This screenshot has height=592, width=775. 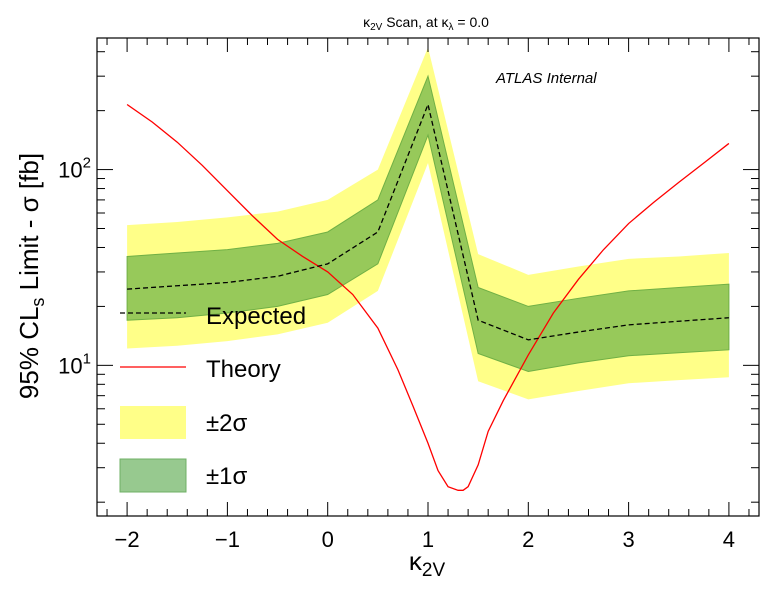 I want to click on x-axis-label: κ2V, so click(x=427, y=563).